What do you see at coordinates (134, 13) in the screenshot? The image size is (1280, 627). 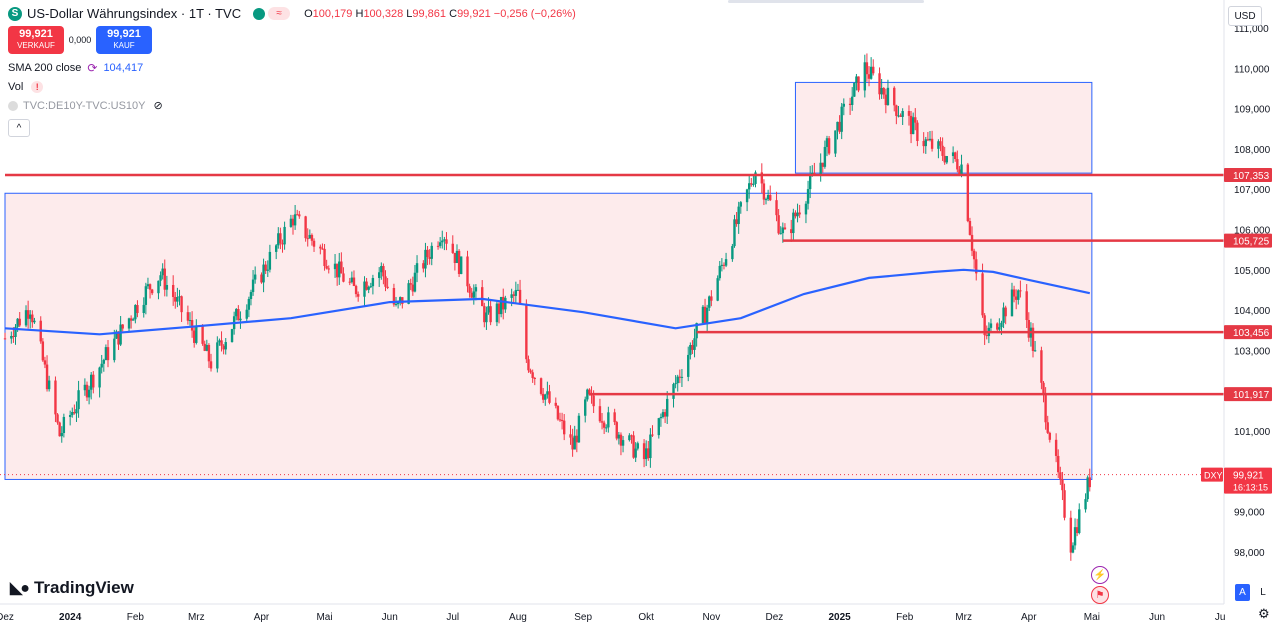 I see `chart-title: US-Dollar Währungsindex · 1T · TVC` at bounding box center [134, 13].